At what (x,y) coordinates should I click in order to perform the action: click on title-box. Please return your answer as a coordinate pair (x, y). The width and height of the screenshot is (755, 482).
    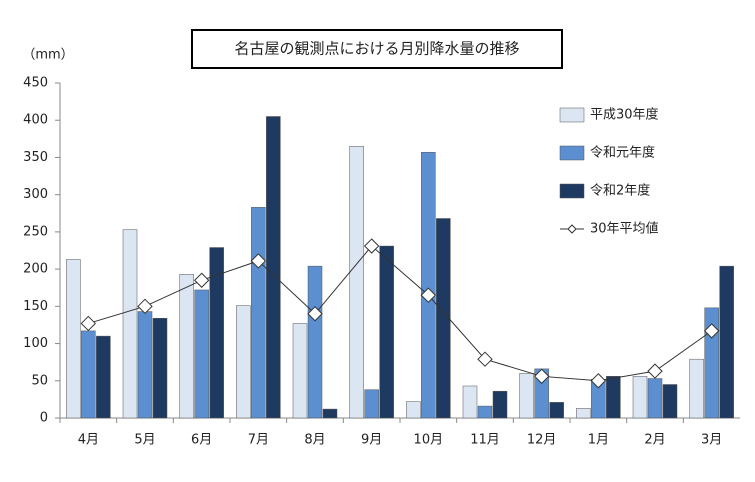
    Looking at the image, I should click on (377, 49).